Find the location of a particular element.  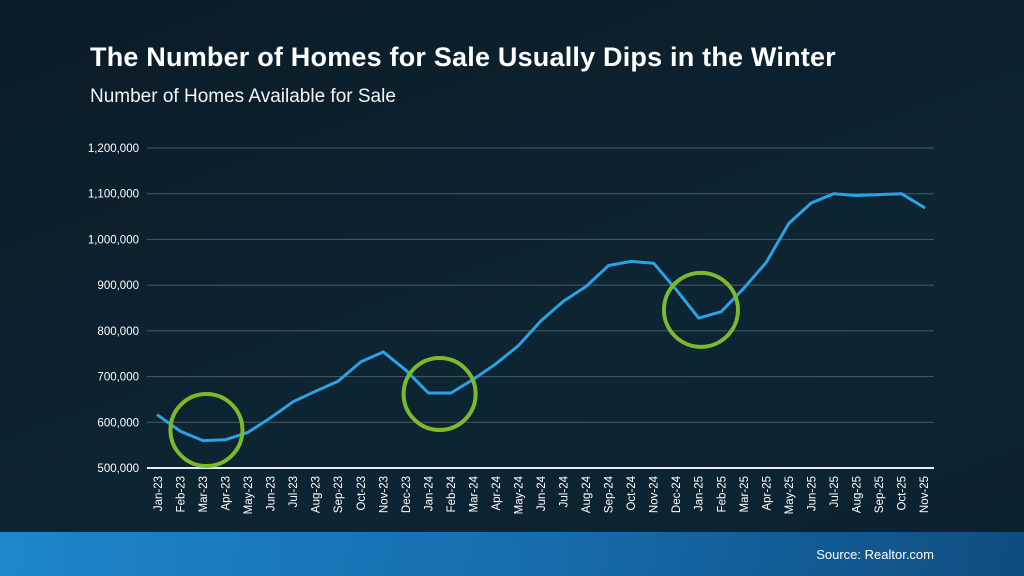

y-tick-label: 1,100,000 is located at coordinates (113, 195).